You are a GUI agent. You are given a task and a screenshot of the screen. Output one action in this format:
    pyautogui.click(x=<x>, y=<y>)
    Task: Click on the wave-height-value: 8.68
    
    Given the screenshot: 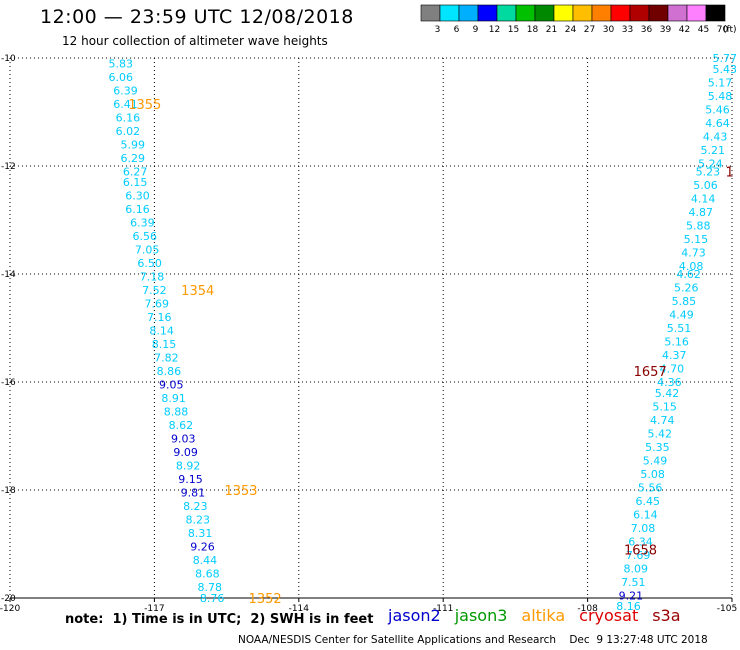 What is the action you would take?
    pyautogui.click(x=207, y=574)
    